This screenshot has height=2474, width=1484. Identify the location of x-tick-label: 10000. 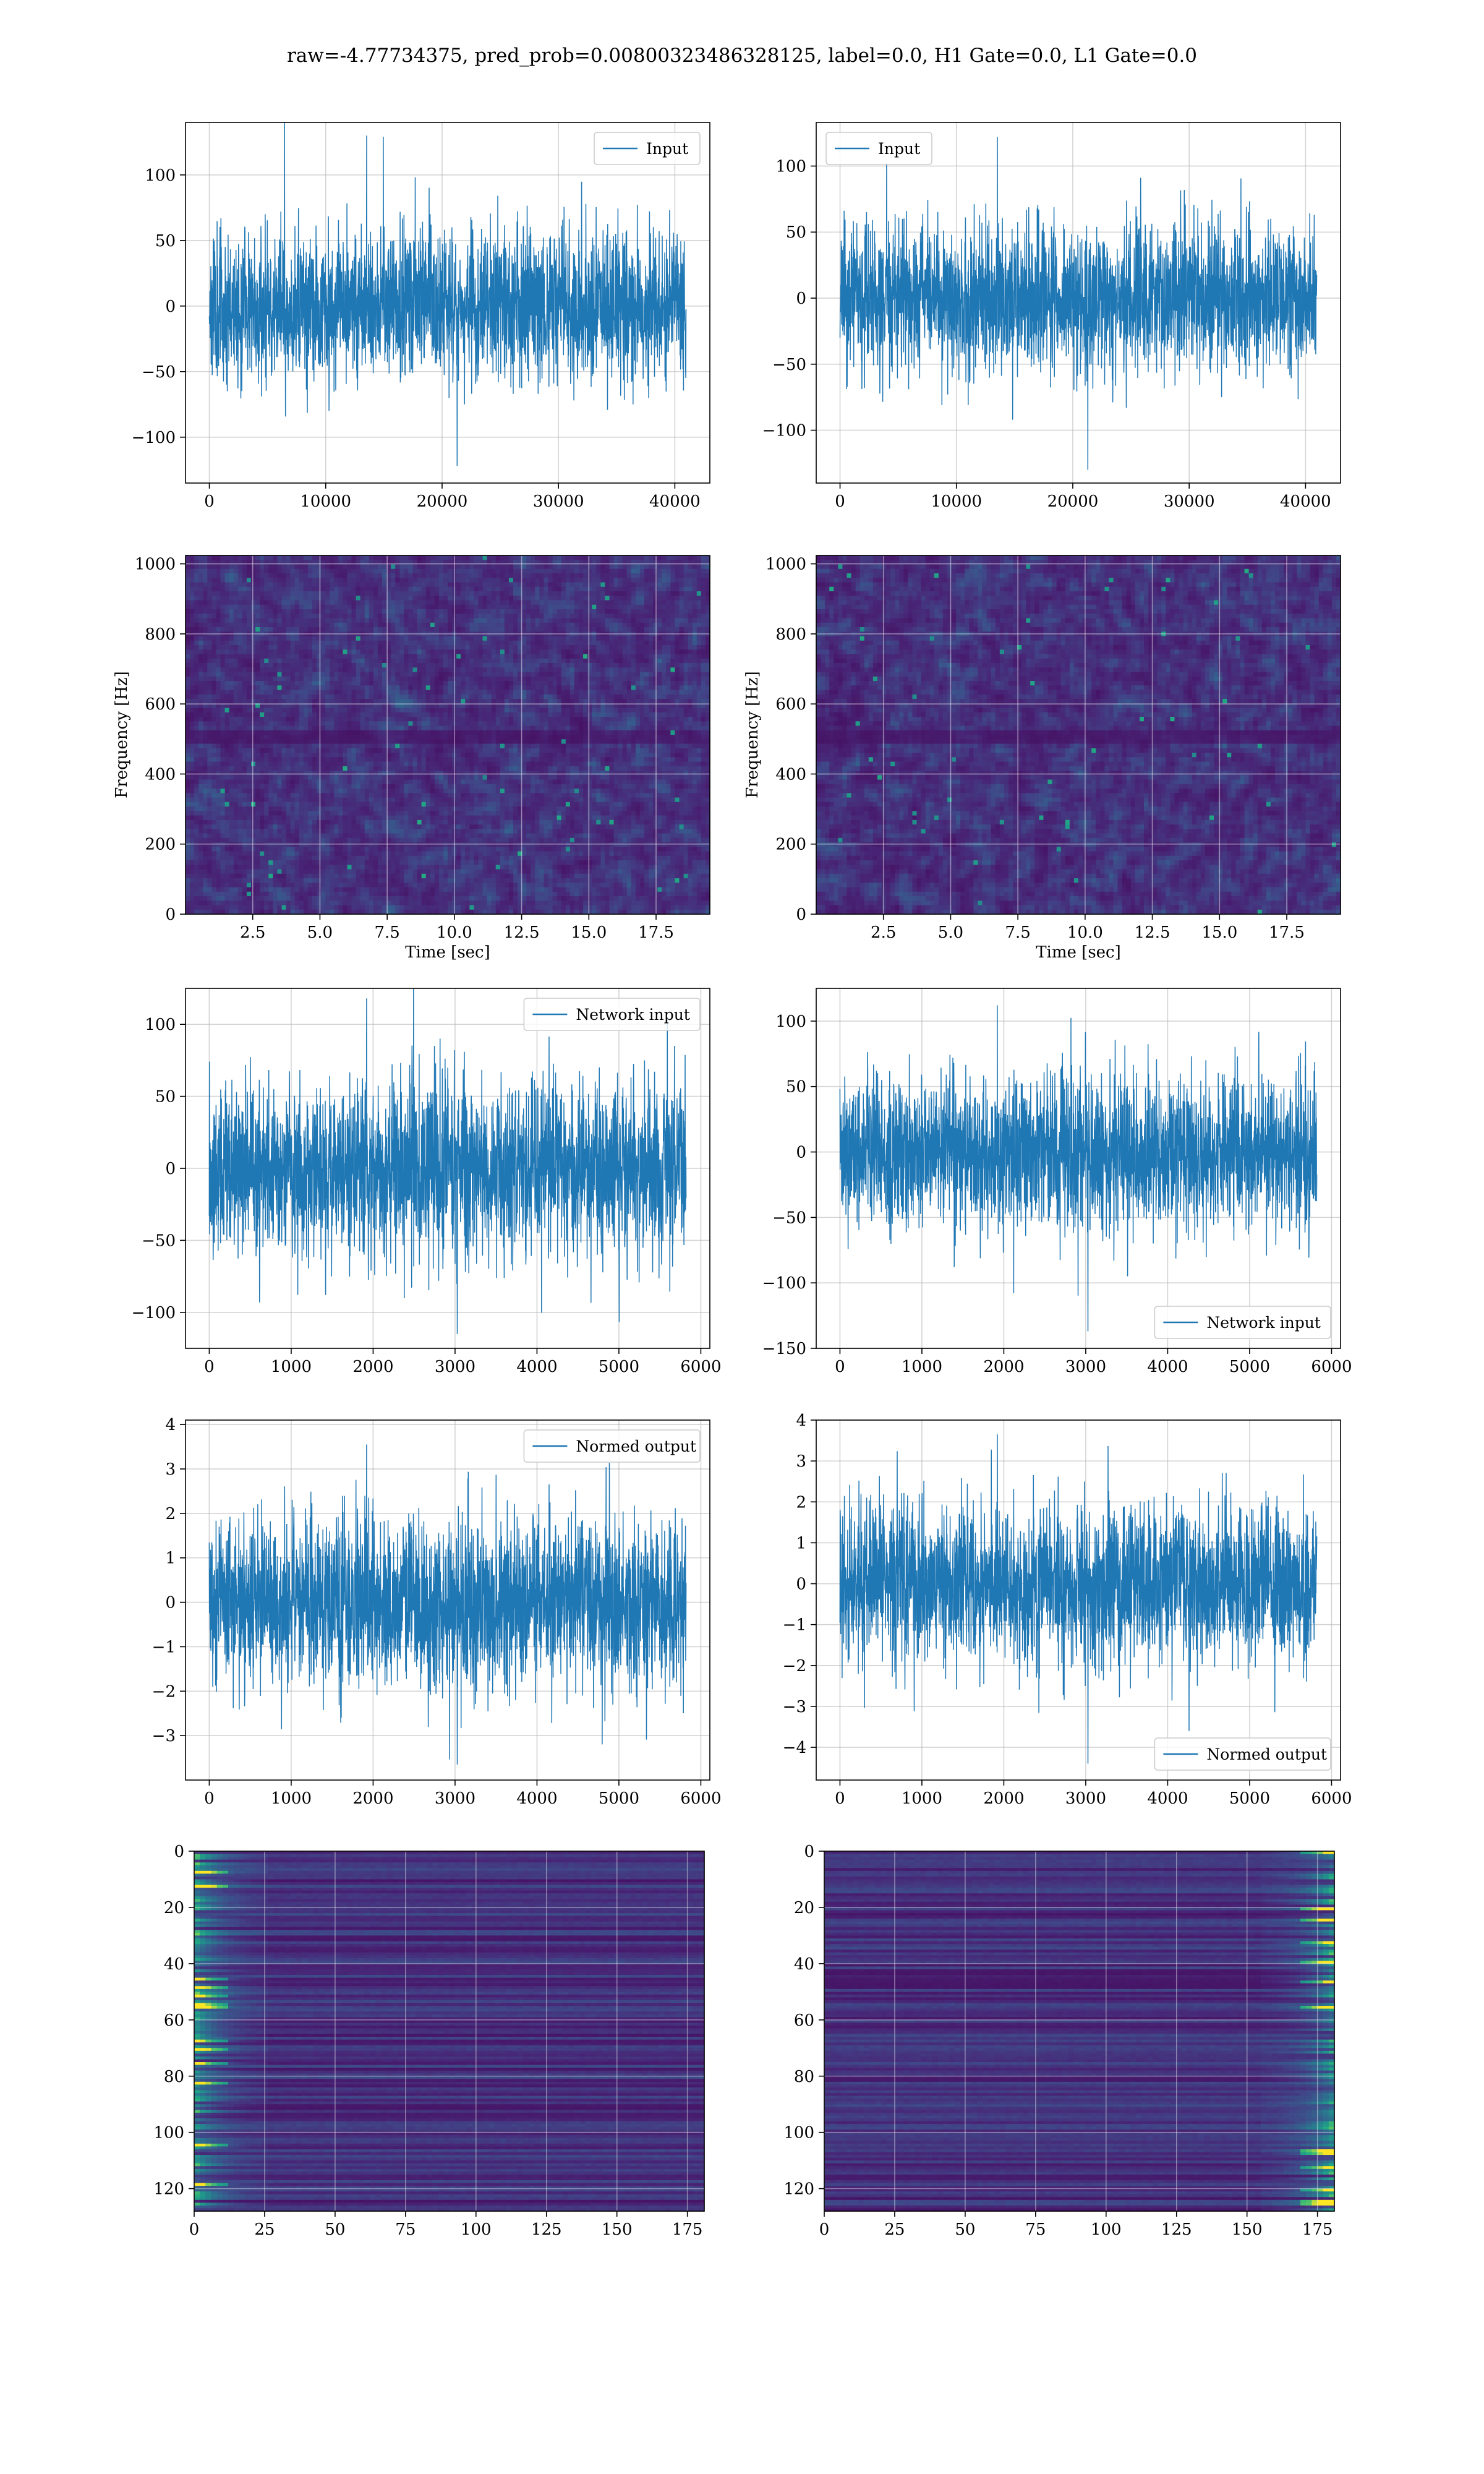
(956, 501).